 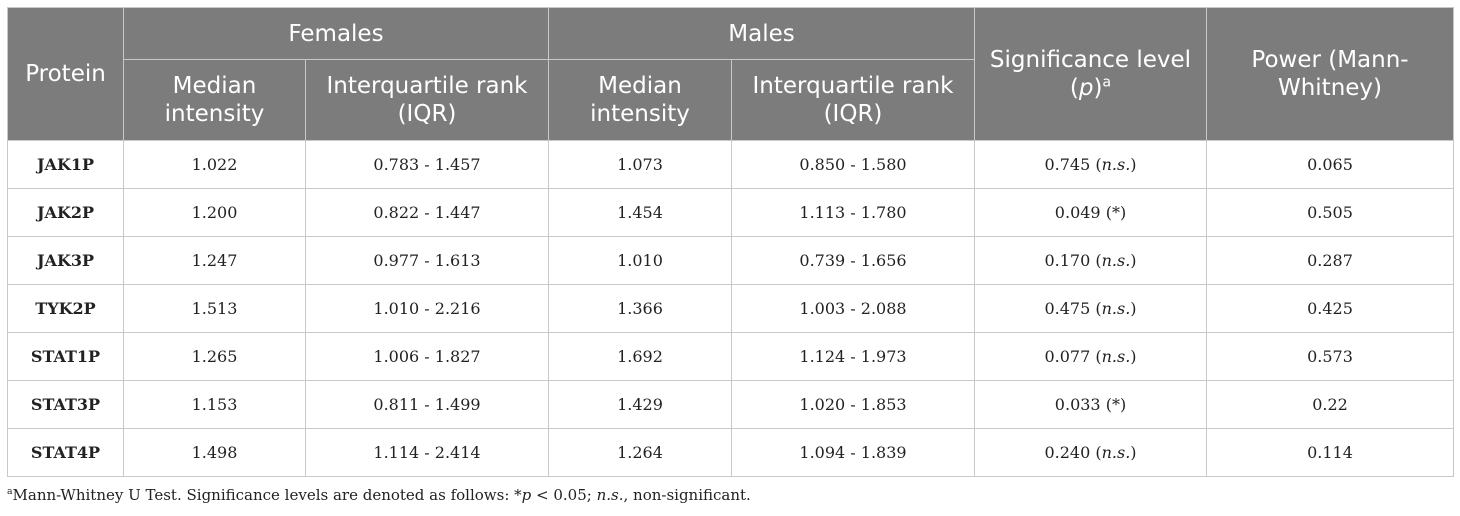 What do you see at coordinates (853, 404) in the screenshot?
I see `male-iqr-cell: 1.020 - 1.853` at bounding box center [853, 404].